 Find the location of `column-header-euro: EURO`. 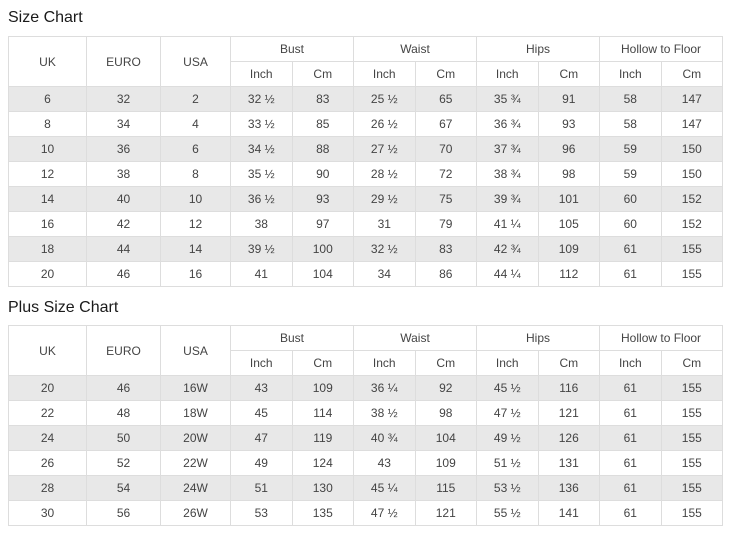

column-header-euro: EURO is located at coordinates (123, 350).